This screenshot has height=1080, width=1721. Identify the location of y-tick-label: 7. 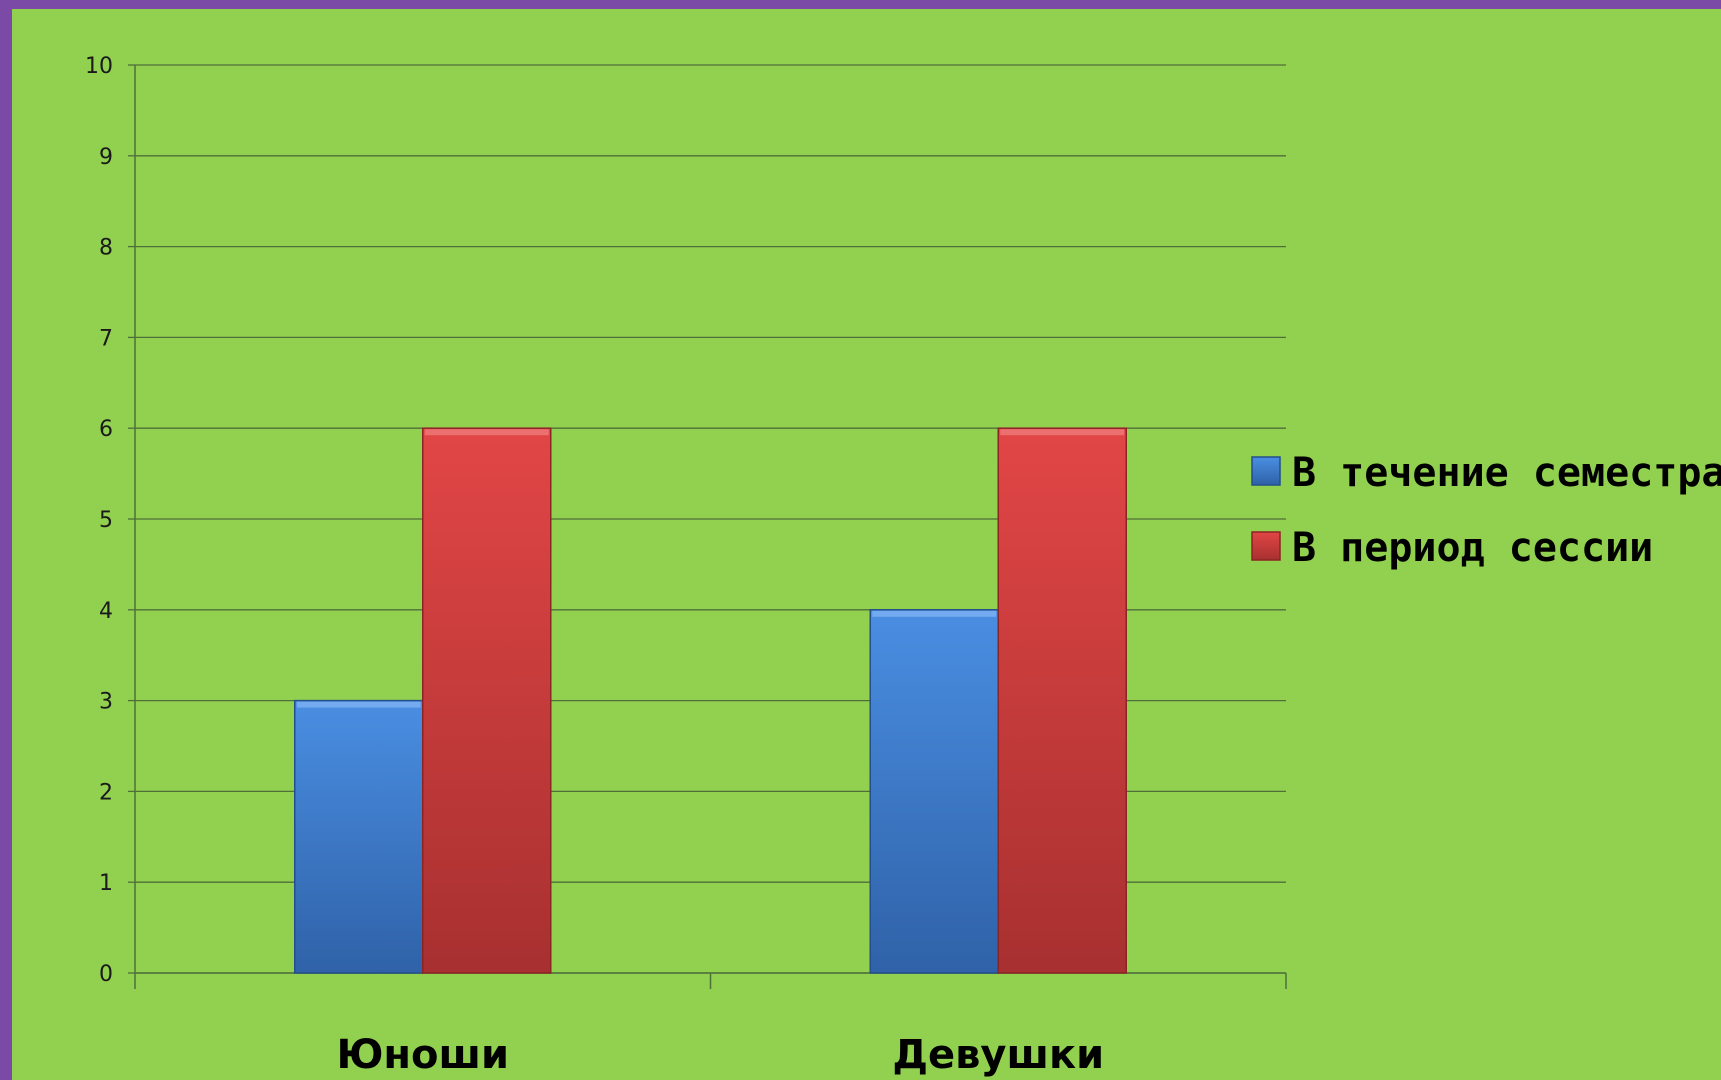
(106, 338).